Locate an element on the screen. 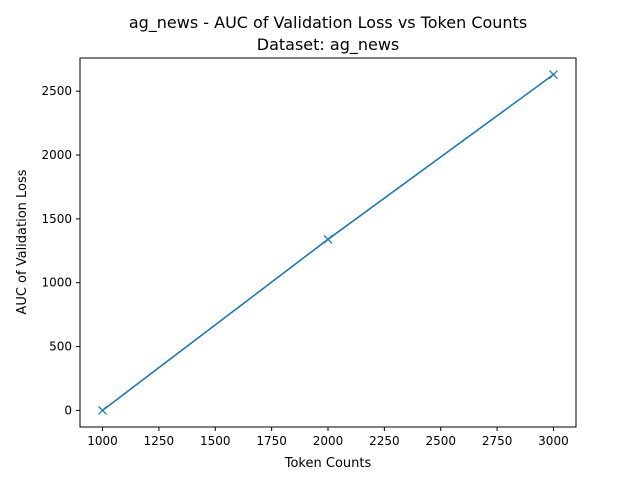  y-tick-label: 2000 is located at coordinates (56, 155).